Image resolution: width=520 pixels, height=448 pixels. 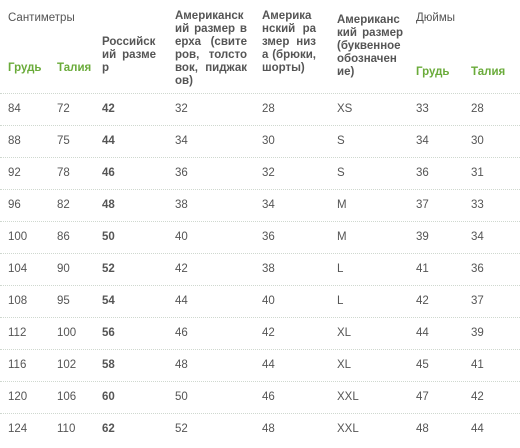 I want to click on table-cell: 108, so click(x=18, y=301).